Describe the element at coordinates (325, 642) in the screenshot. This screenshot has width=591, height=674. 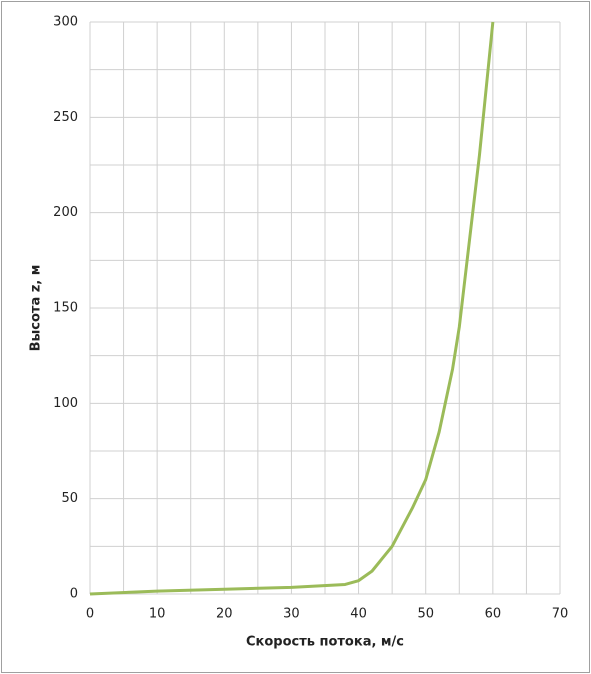
I see `x-axis-title: Скорость потока, м/с` at that location.